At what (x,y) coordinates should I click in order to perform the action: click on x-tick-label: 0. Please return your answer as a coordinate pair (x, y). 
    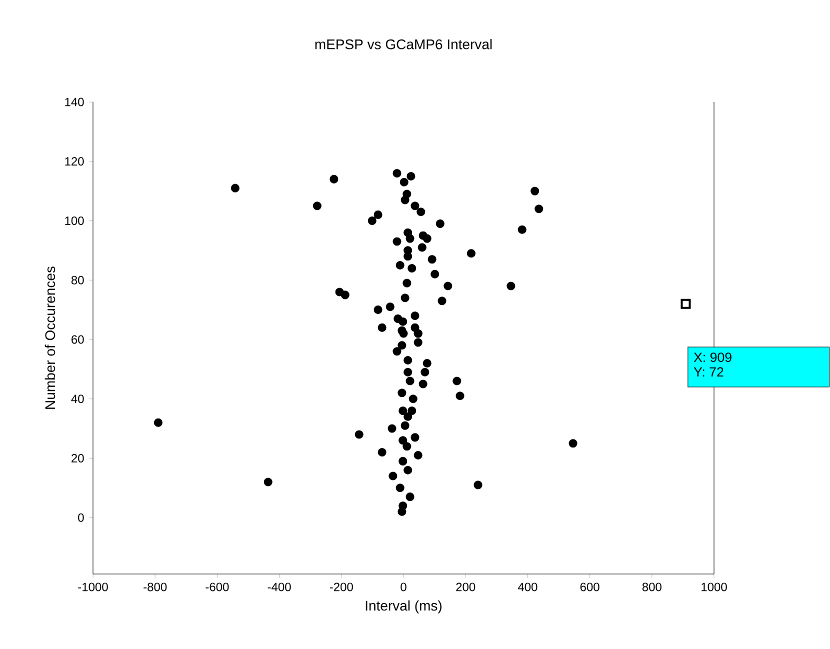
    Looking at the image, I should click on (403, 587).